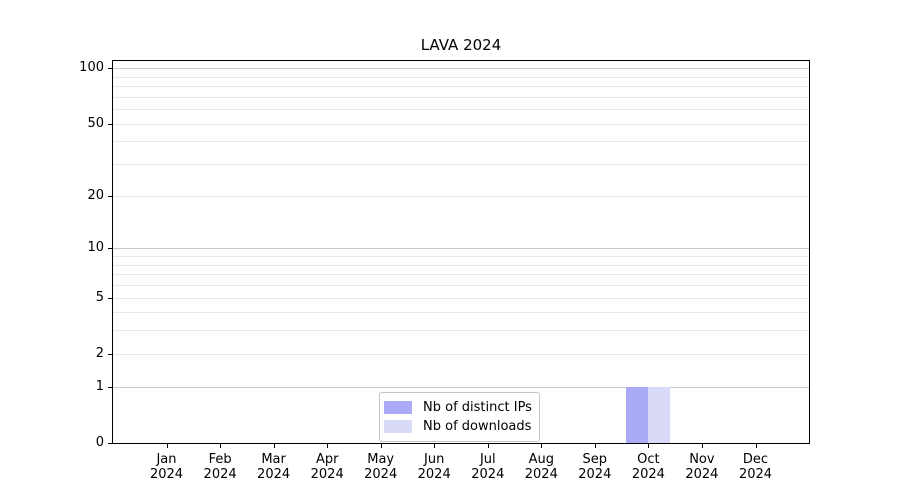  What do you see at coordinates (434, 467) in the screenshot?
I see `x-tick-label-jun-2024: Jun 2024` at bounding box center [434, 467].